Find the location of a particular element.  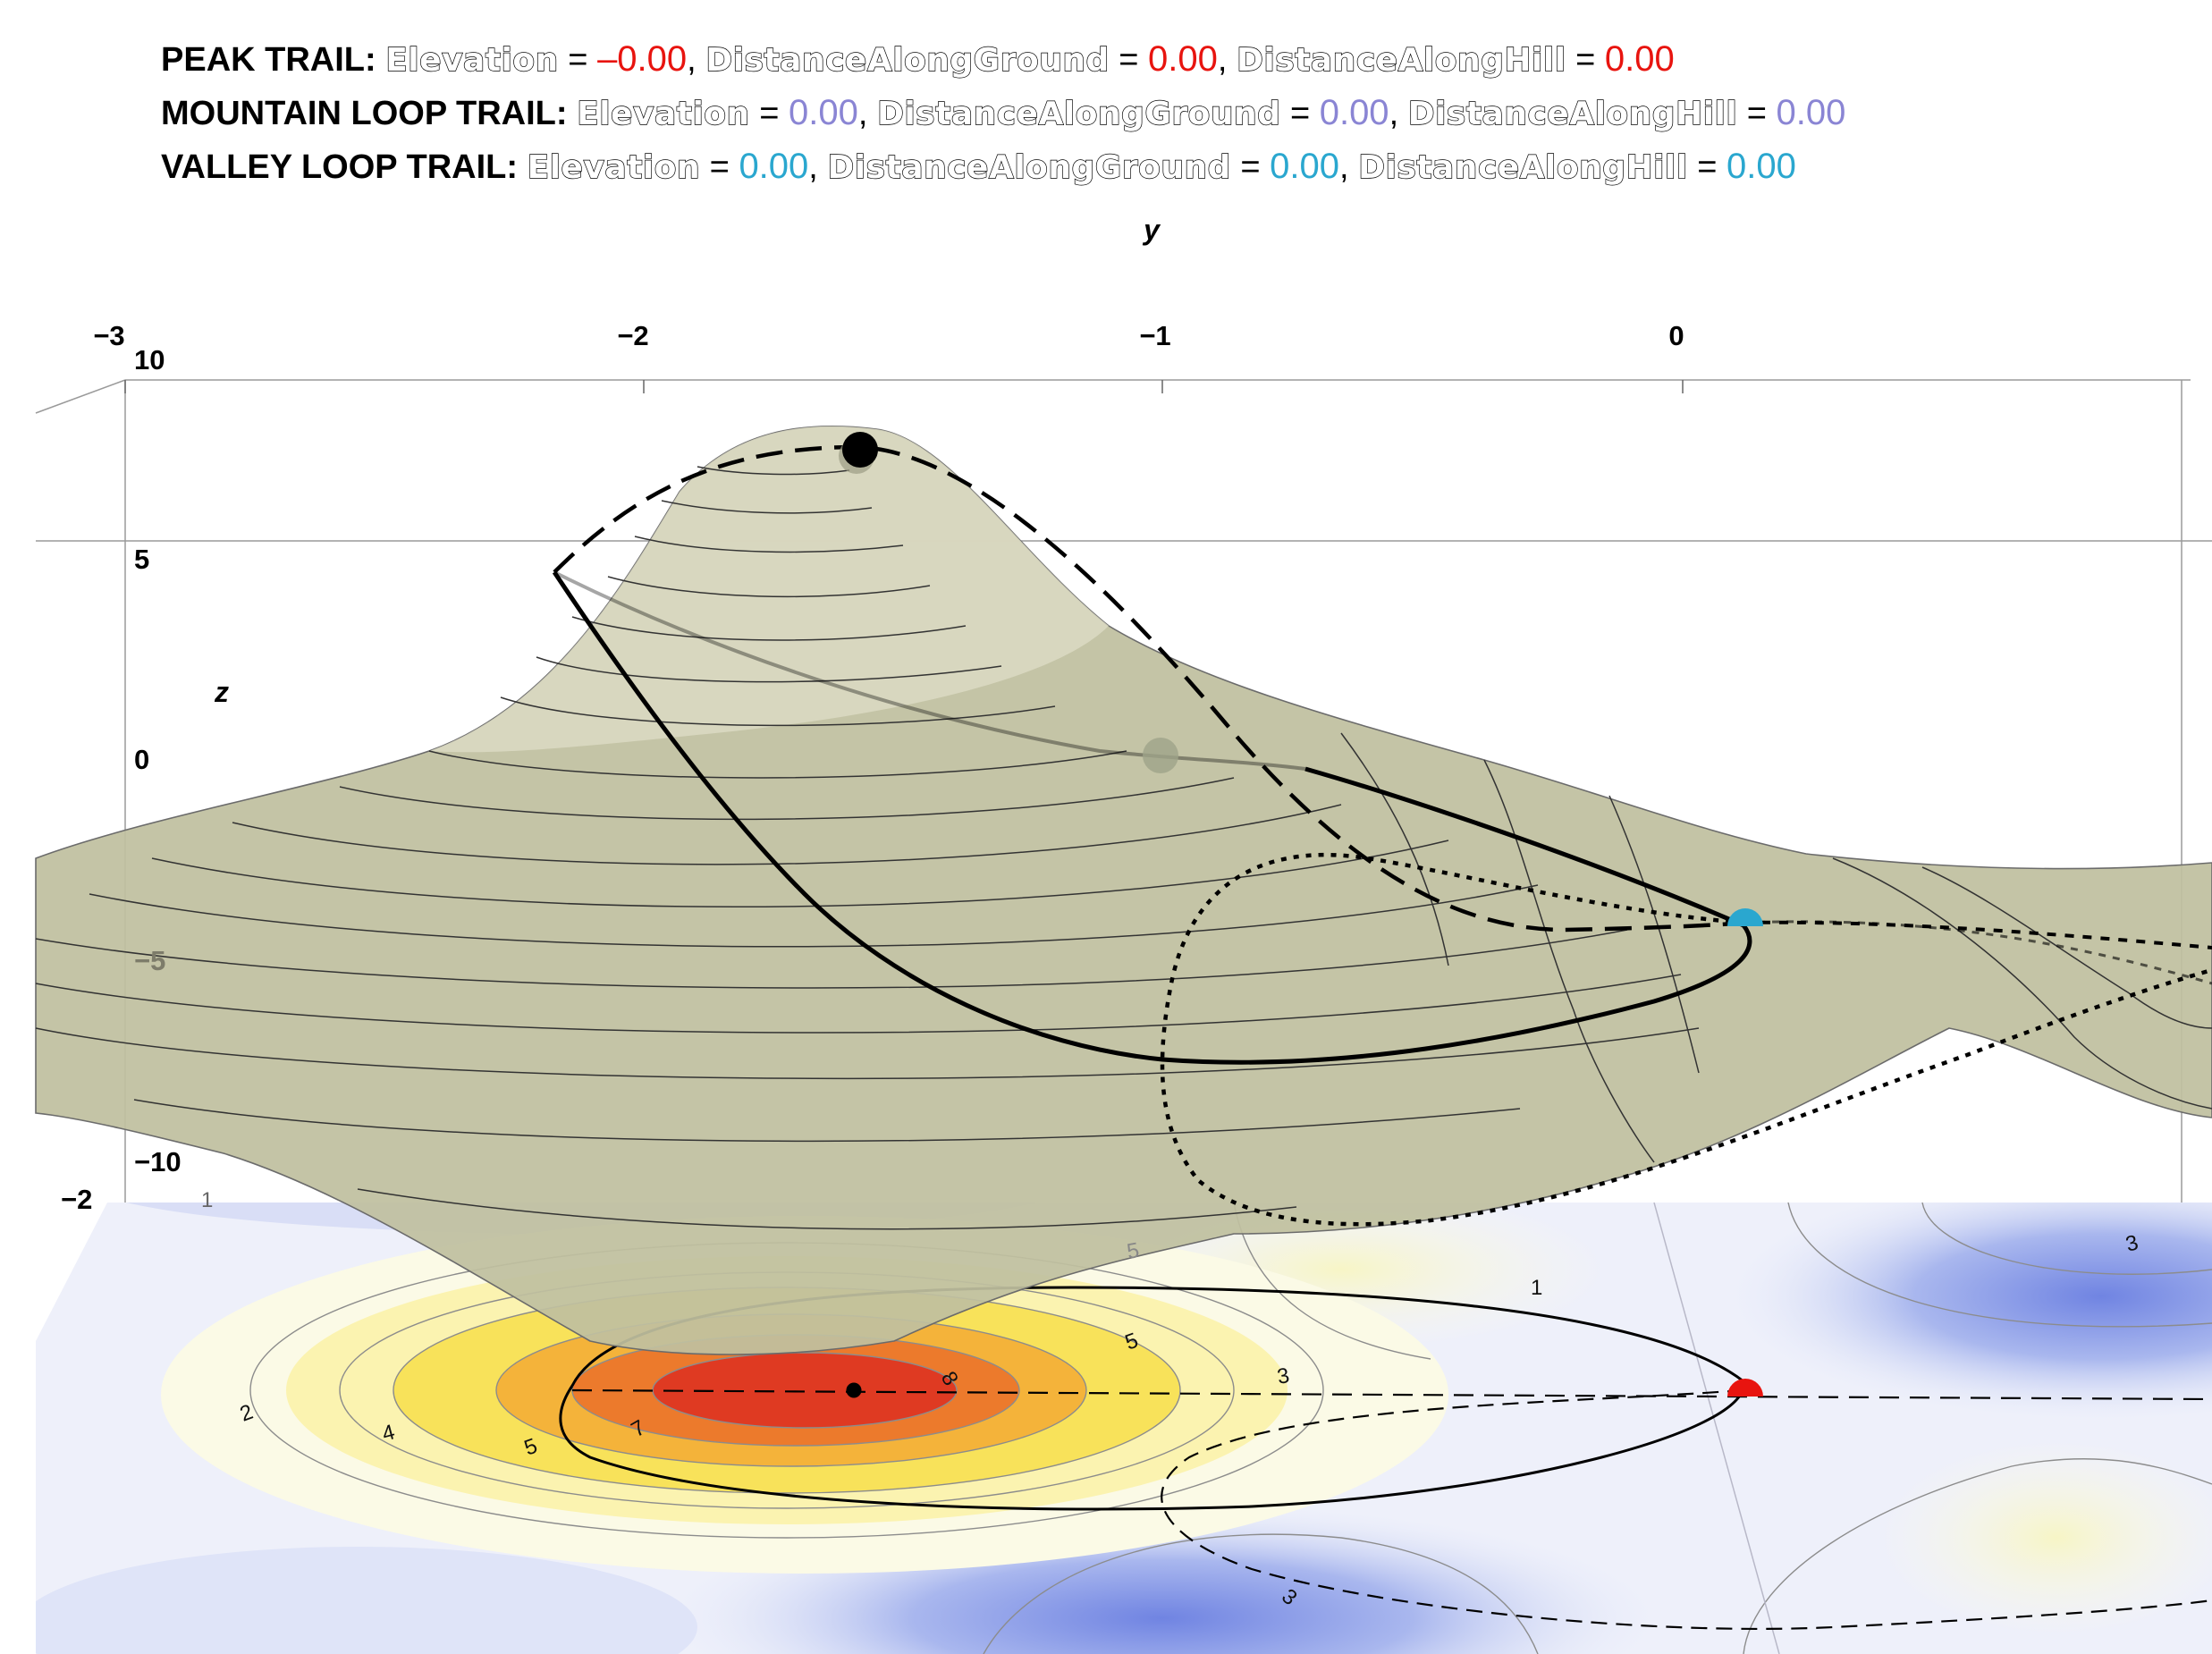

mountain-ground-label: DistanceAlongGround is located at coordinates (1078, 113).